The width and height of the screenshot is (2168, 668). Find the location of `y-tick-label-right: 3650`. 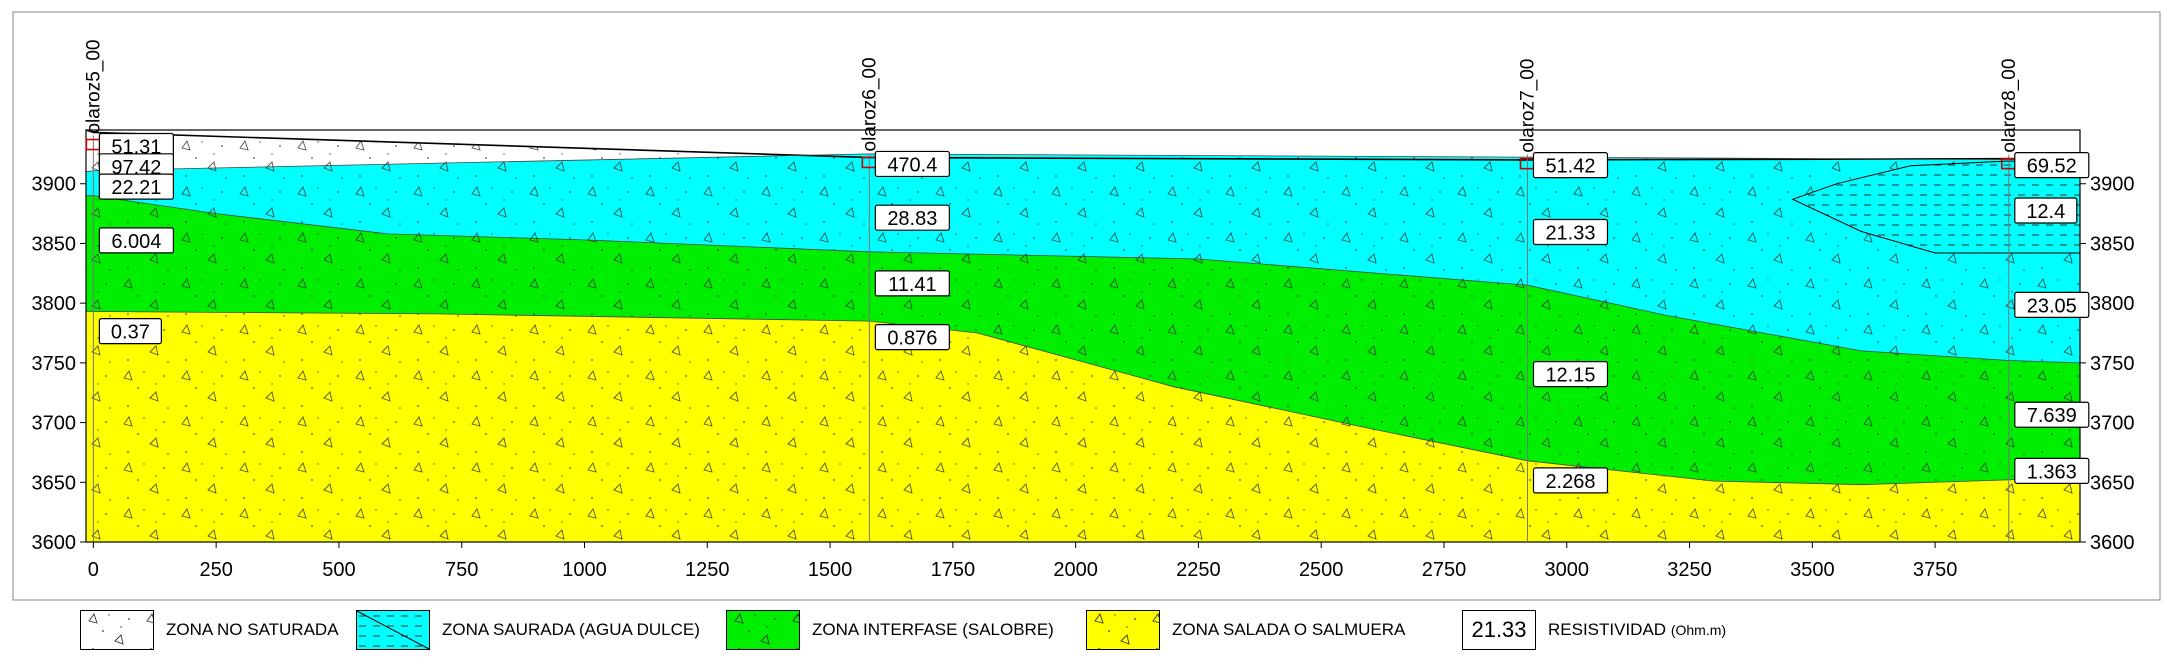

y-tick-label-right: 3650 is located at coordinates (2112, 483).